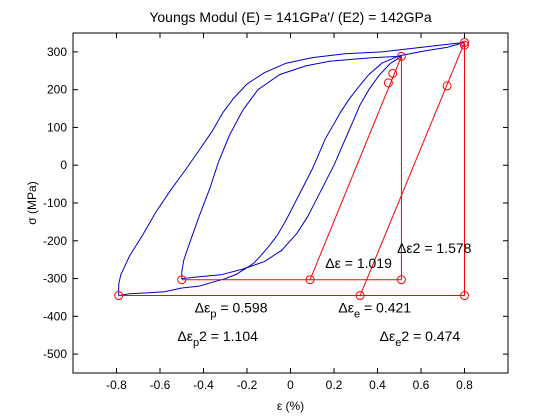 The width and height of the screenshot is (560, 420). What do you see at coordinates (55, 279) in the screenshot?
I see `y-tick-label-2: -300` at bounding box center [55, 279].